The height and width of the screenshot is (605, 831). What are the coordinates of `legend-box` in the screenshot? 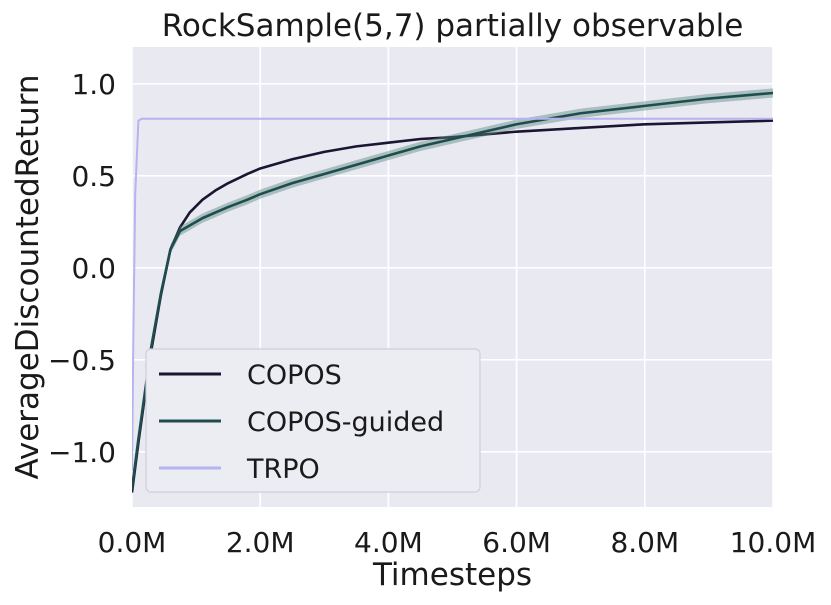 It's located at (313, 420).